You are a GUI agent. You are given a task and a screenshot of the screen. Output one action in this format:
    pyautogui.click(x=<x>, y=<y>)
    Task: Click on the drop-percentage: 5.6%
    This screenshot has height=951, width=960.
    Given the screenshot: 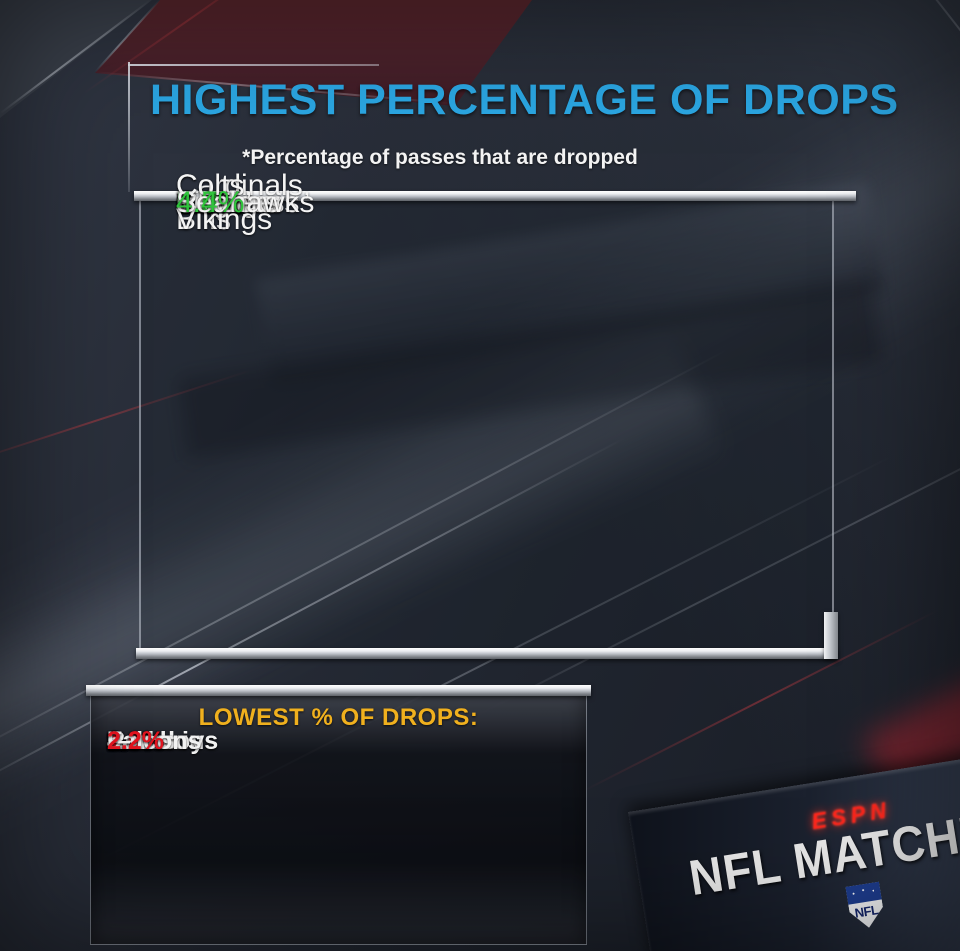 What is the action you would take?
    pyautogui.click(x=210, y=202)
    